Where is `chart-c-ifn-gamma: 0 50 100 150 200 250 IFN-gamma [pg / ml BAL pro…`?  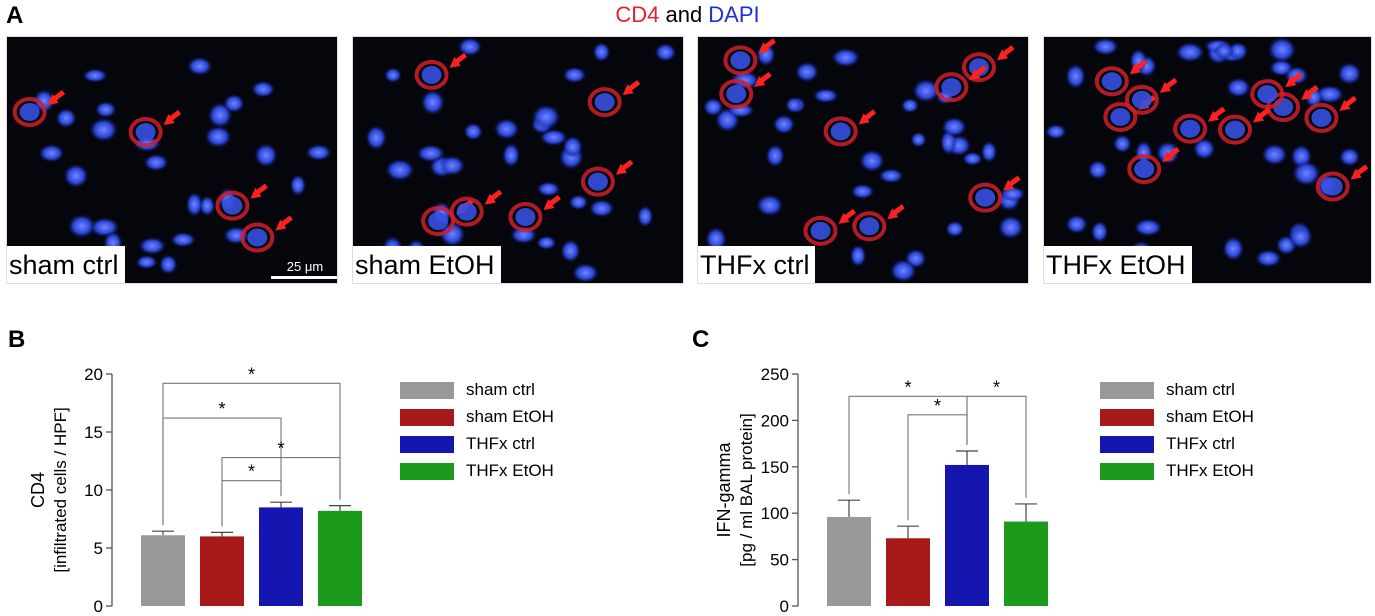 chart-c-ifn-gamma: 0 50 100 150 200 250 IFN-gamma [pg / ml BAL pro… is located at coordinates (881, 490).